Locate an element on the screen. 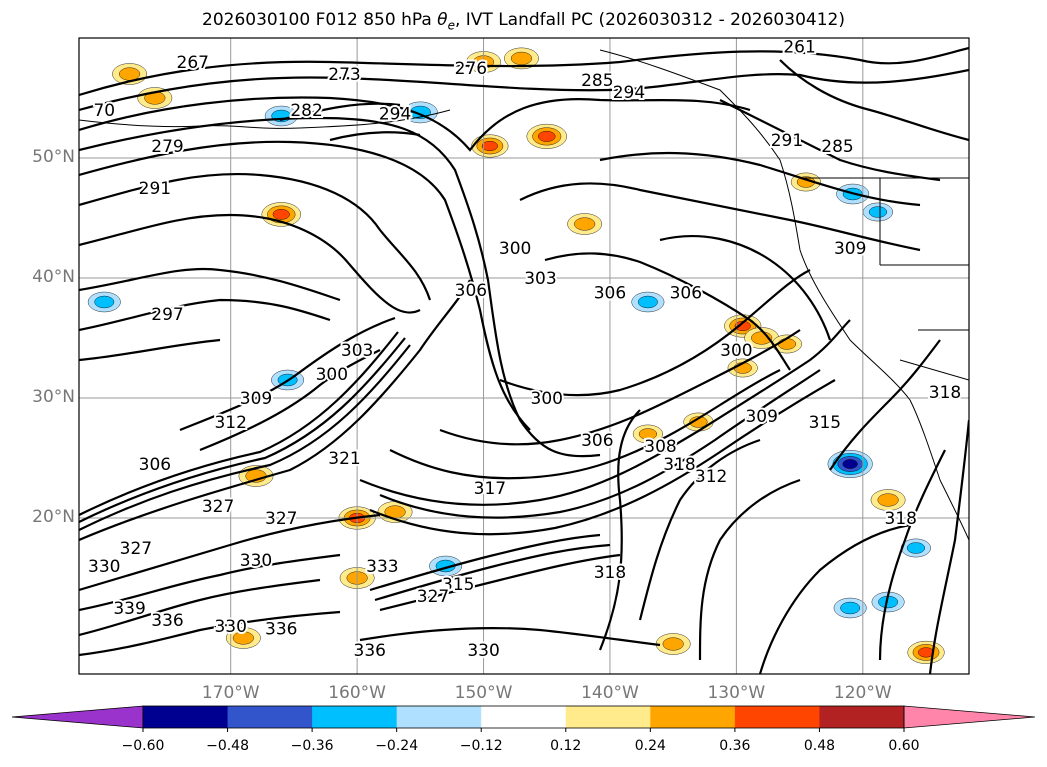 Image resolution: width=1047 pixels, height=767 pixels. colorbar-tick-label: 0.36 is located at coordinates (735, 746).